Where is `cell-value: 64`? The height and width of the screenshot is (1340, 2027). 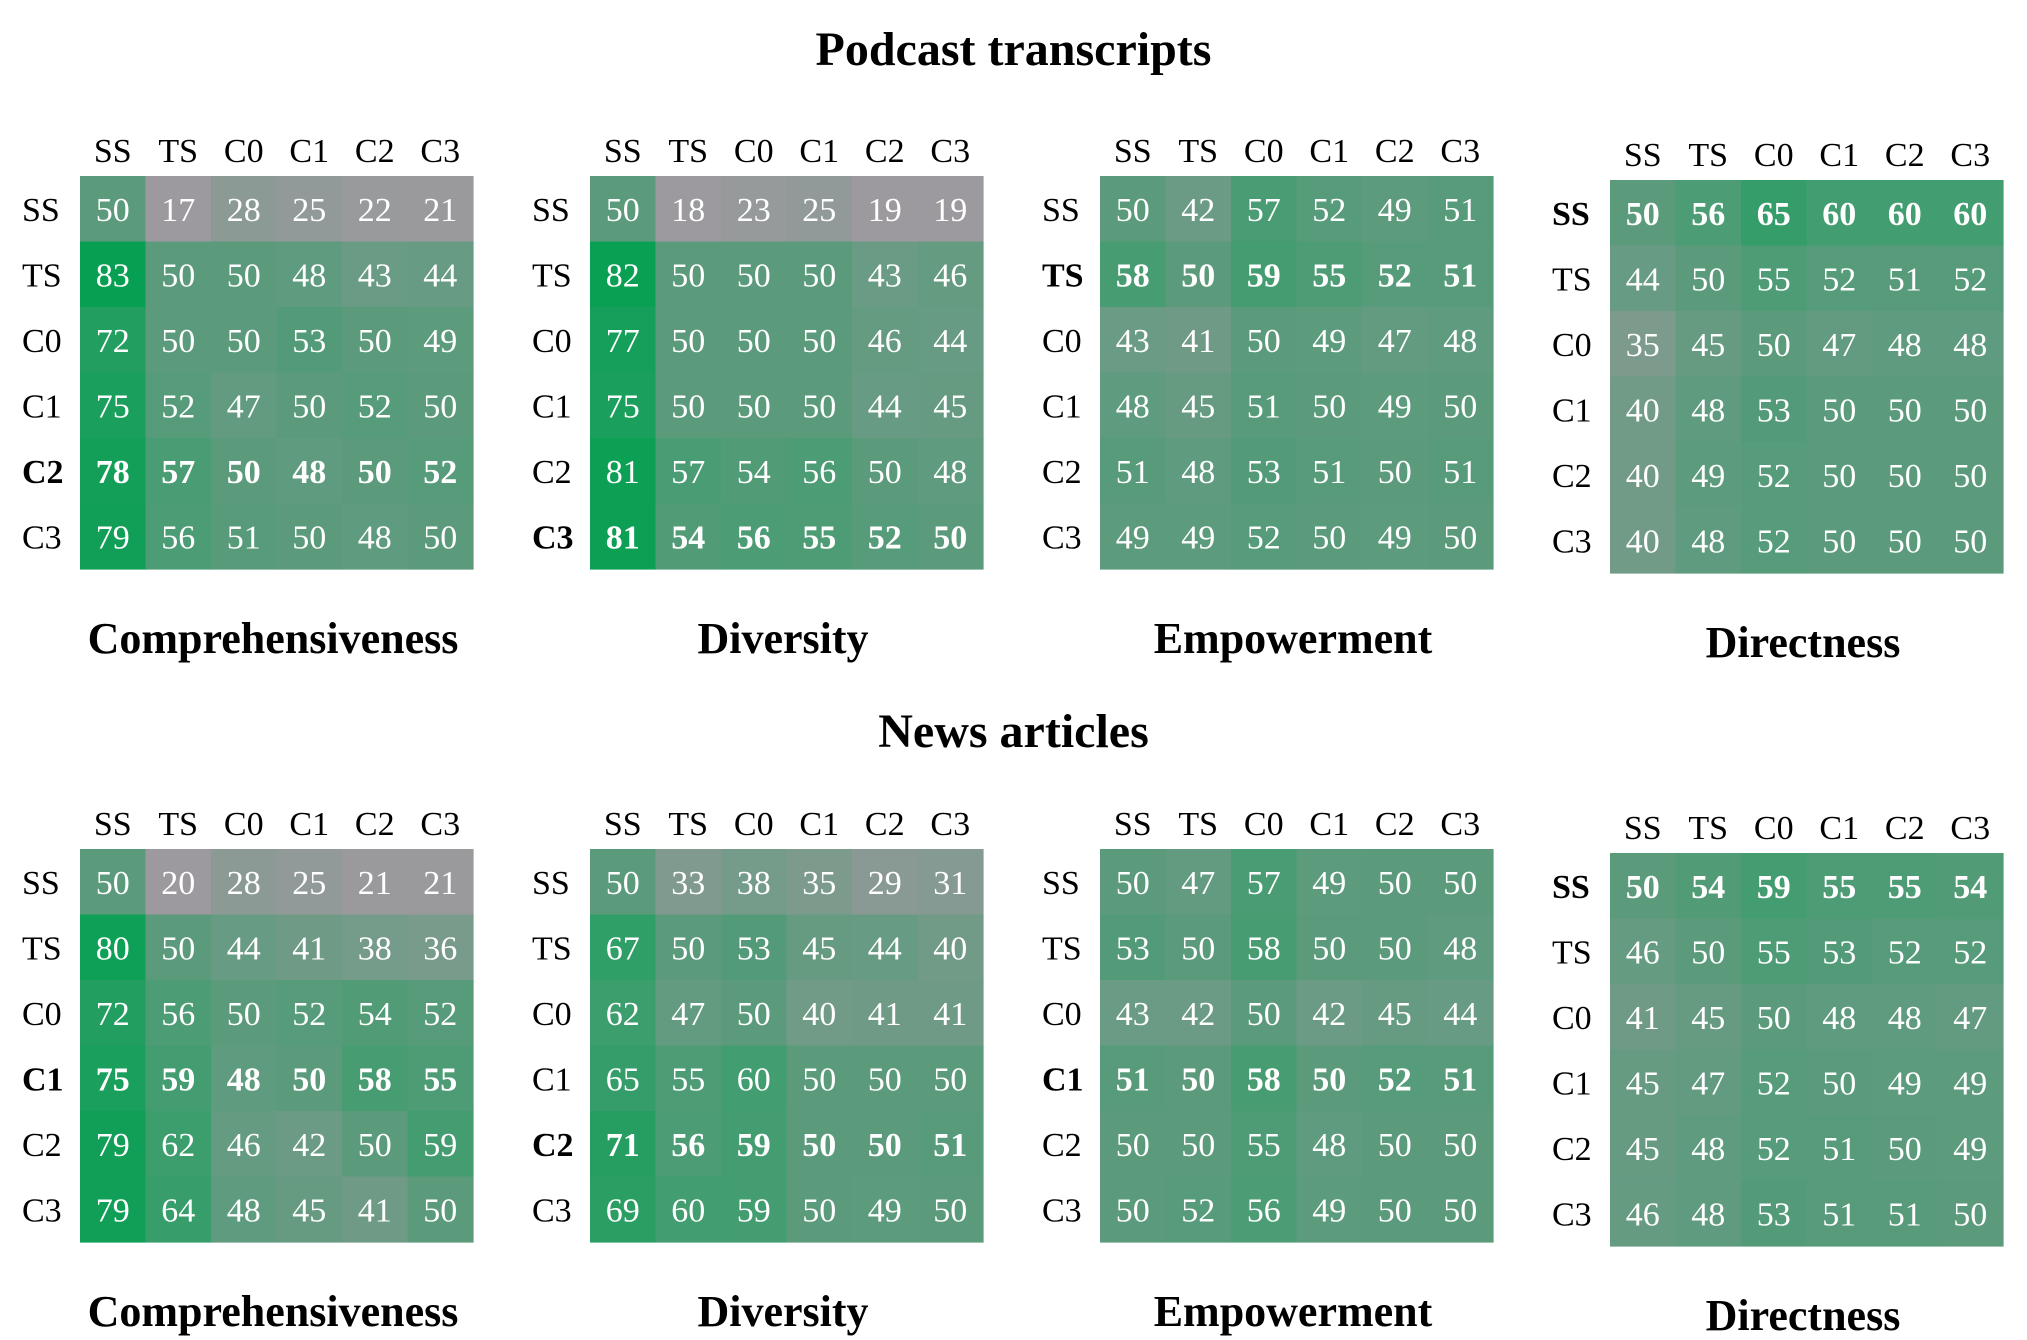 cell-value: 64 is located at coordinates (178, 1210).